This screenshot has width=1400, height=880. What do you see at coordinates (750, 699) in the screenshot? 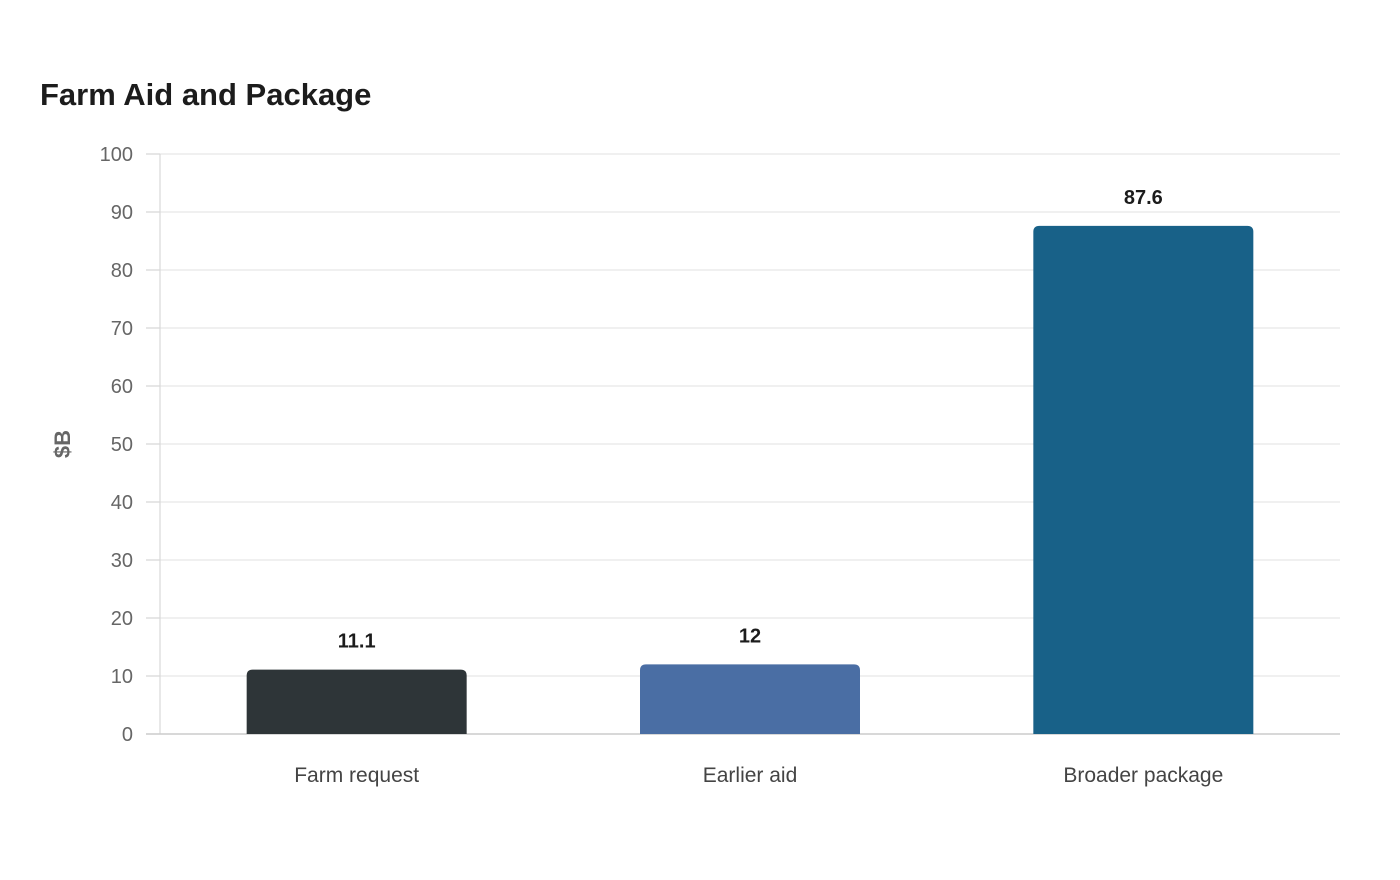
I see `bar-earlier-aid` at bounding box center [750, 699].